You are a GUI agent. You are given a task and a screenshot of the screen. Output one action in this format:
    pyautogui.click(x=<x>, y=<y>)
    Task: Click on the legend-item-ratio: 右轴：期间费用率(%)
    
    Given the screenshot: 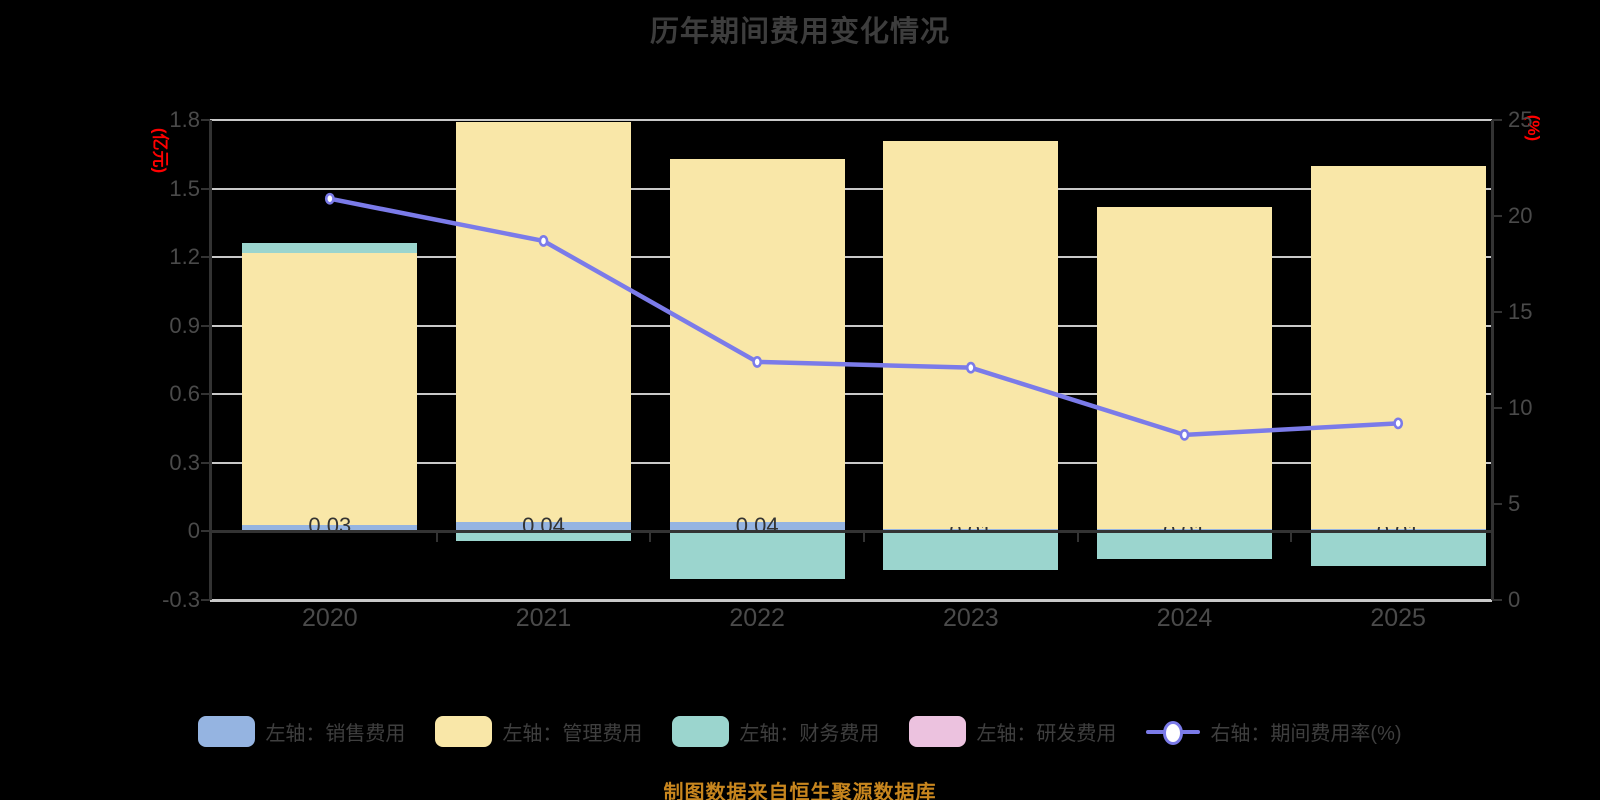 What is the action you would take?
    pyautogui.click(x=1274, y=731)
    